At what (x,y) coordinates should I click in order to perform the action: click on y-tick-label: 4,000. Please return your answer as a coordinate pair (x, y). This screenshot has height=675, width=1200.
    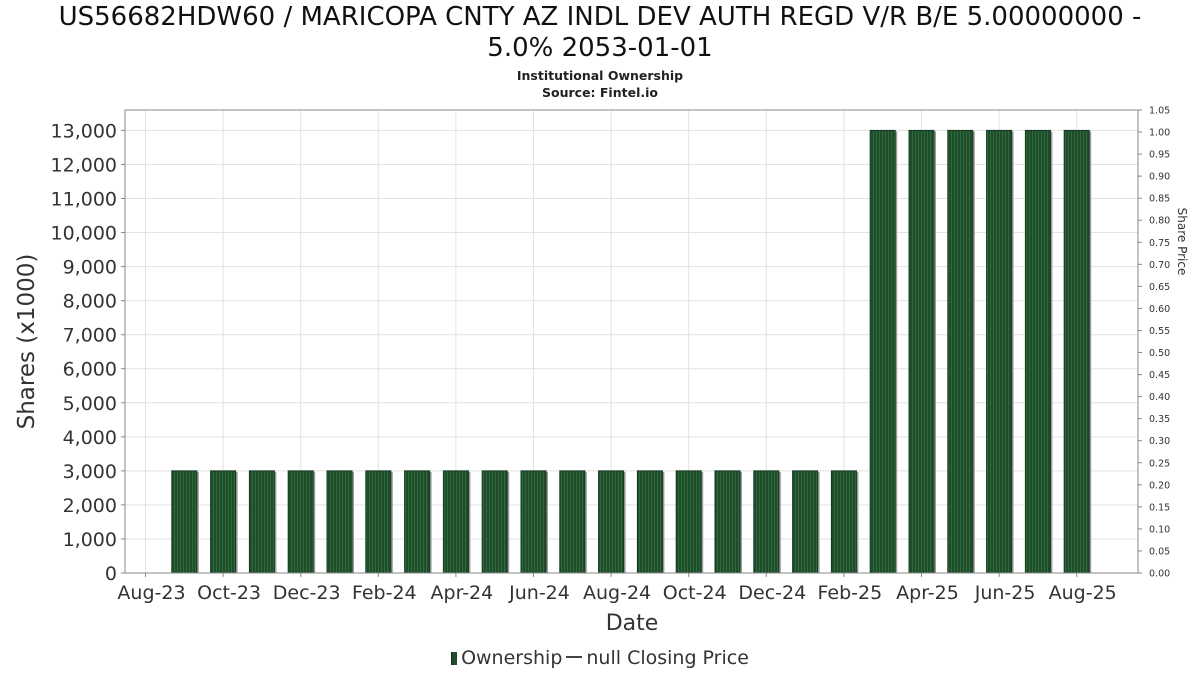
    Looking at the image, I should click on (90, 438).